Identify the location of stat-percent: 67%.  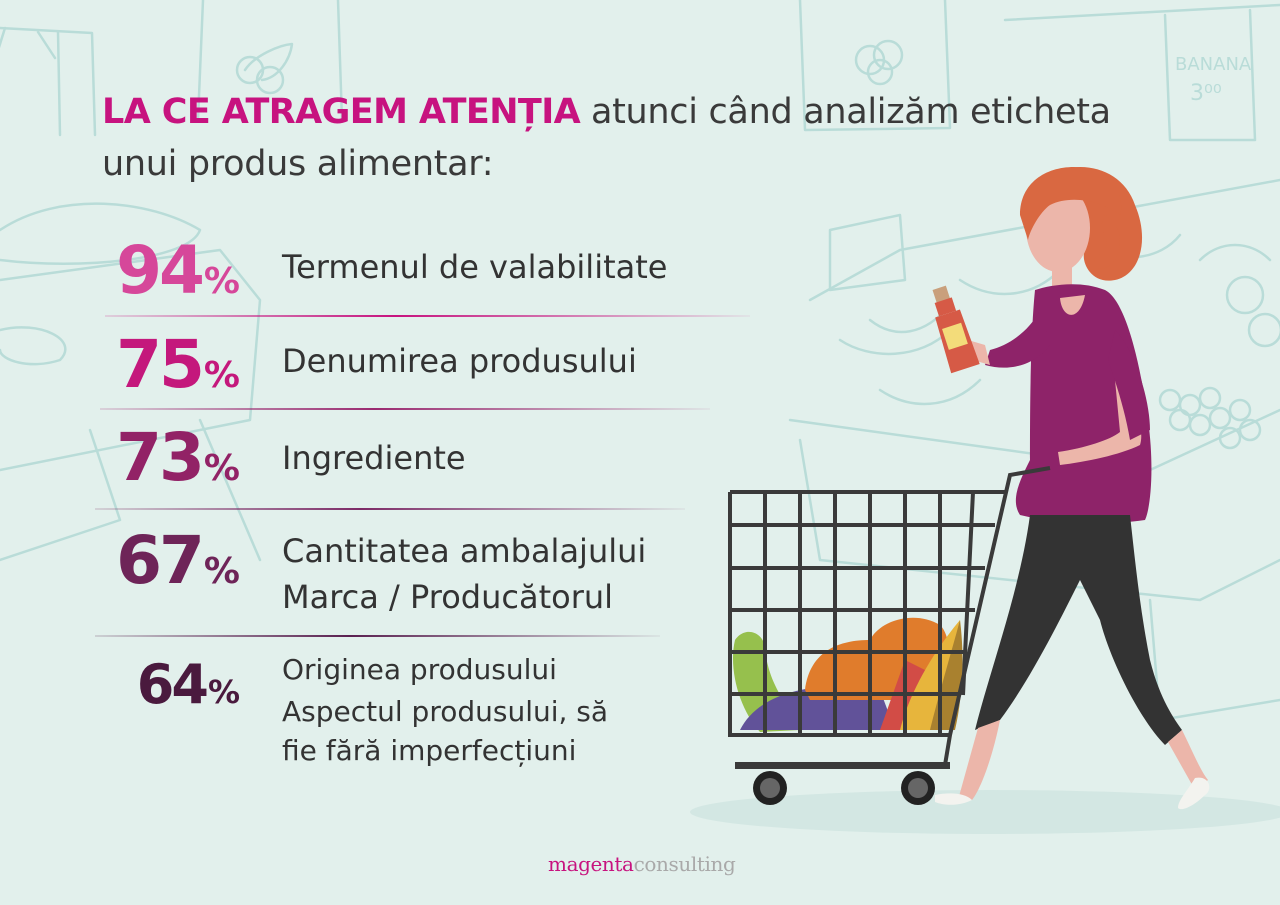
(178, 560).